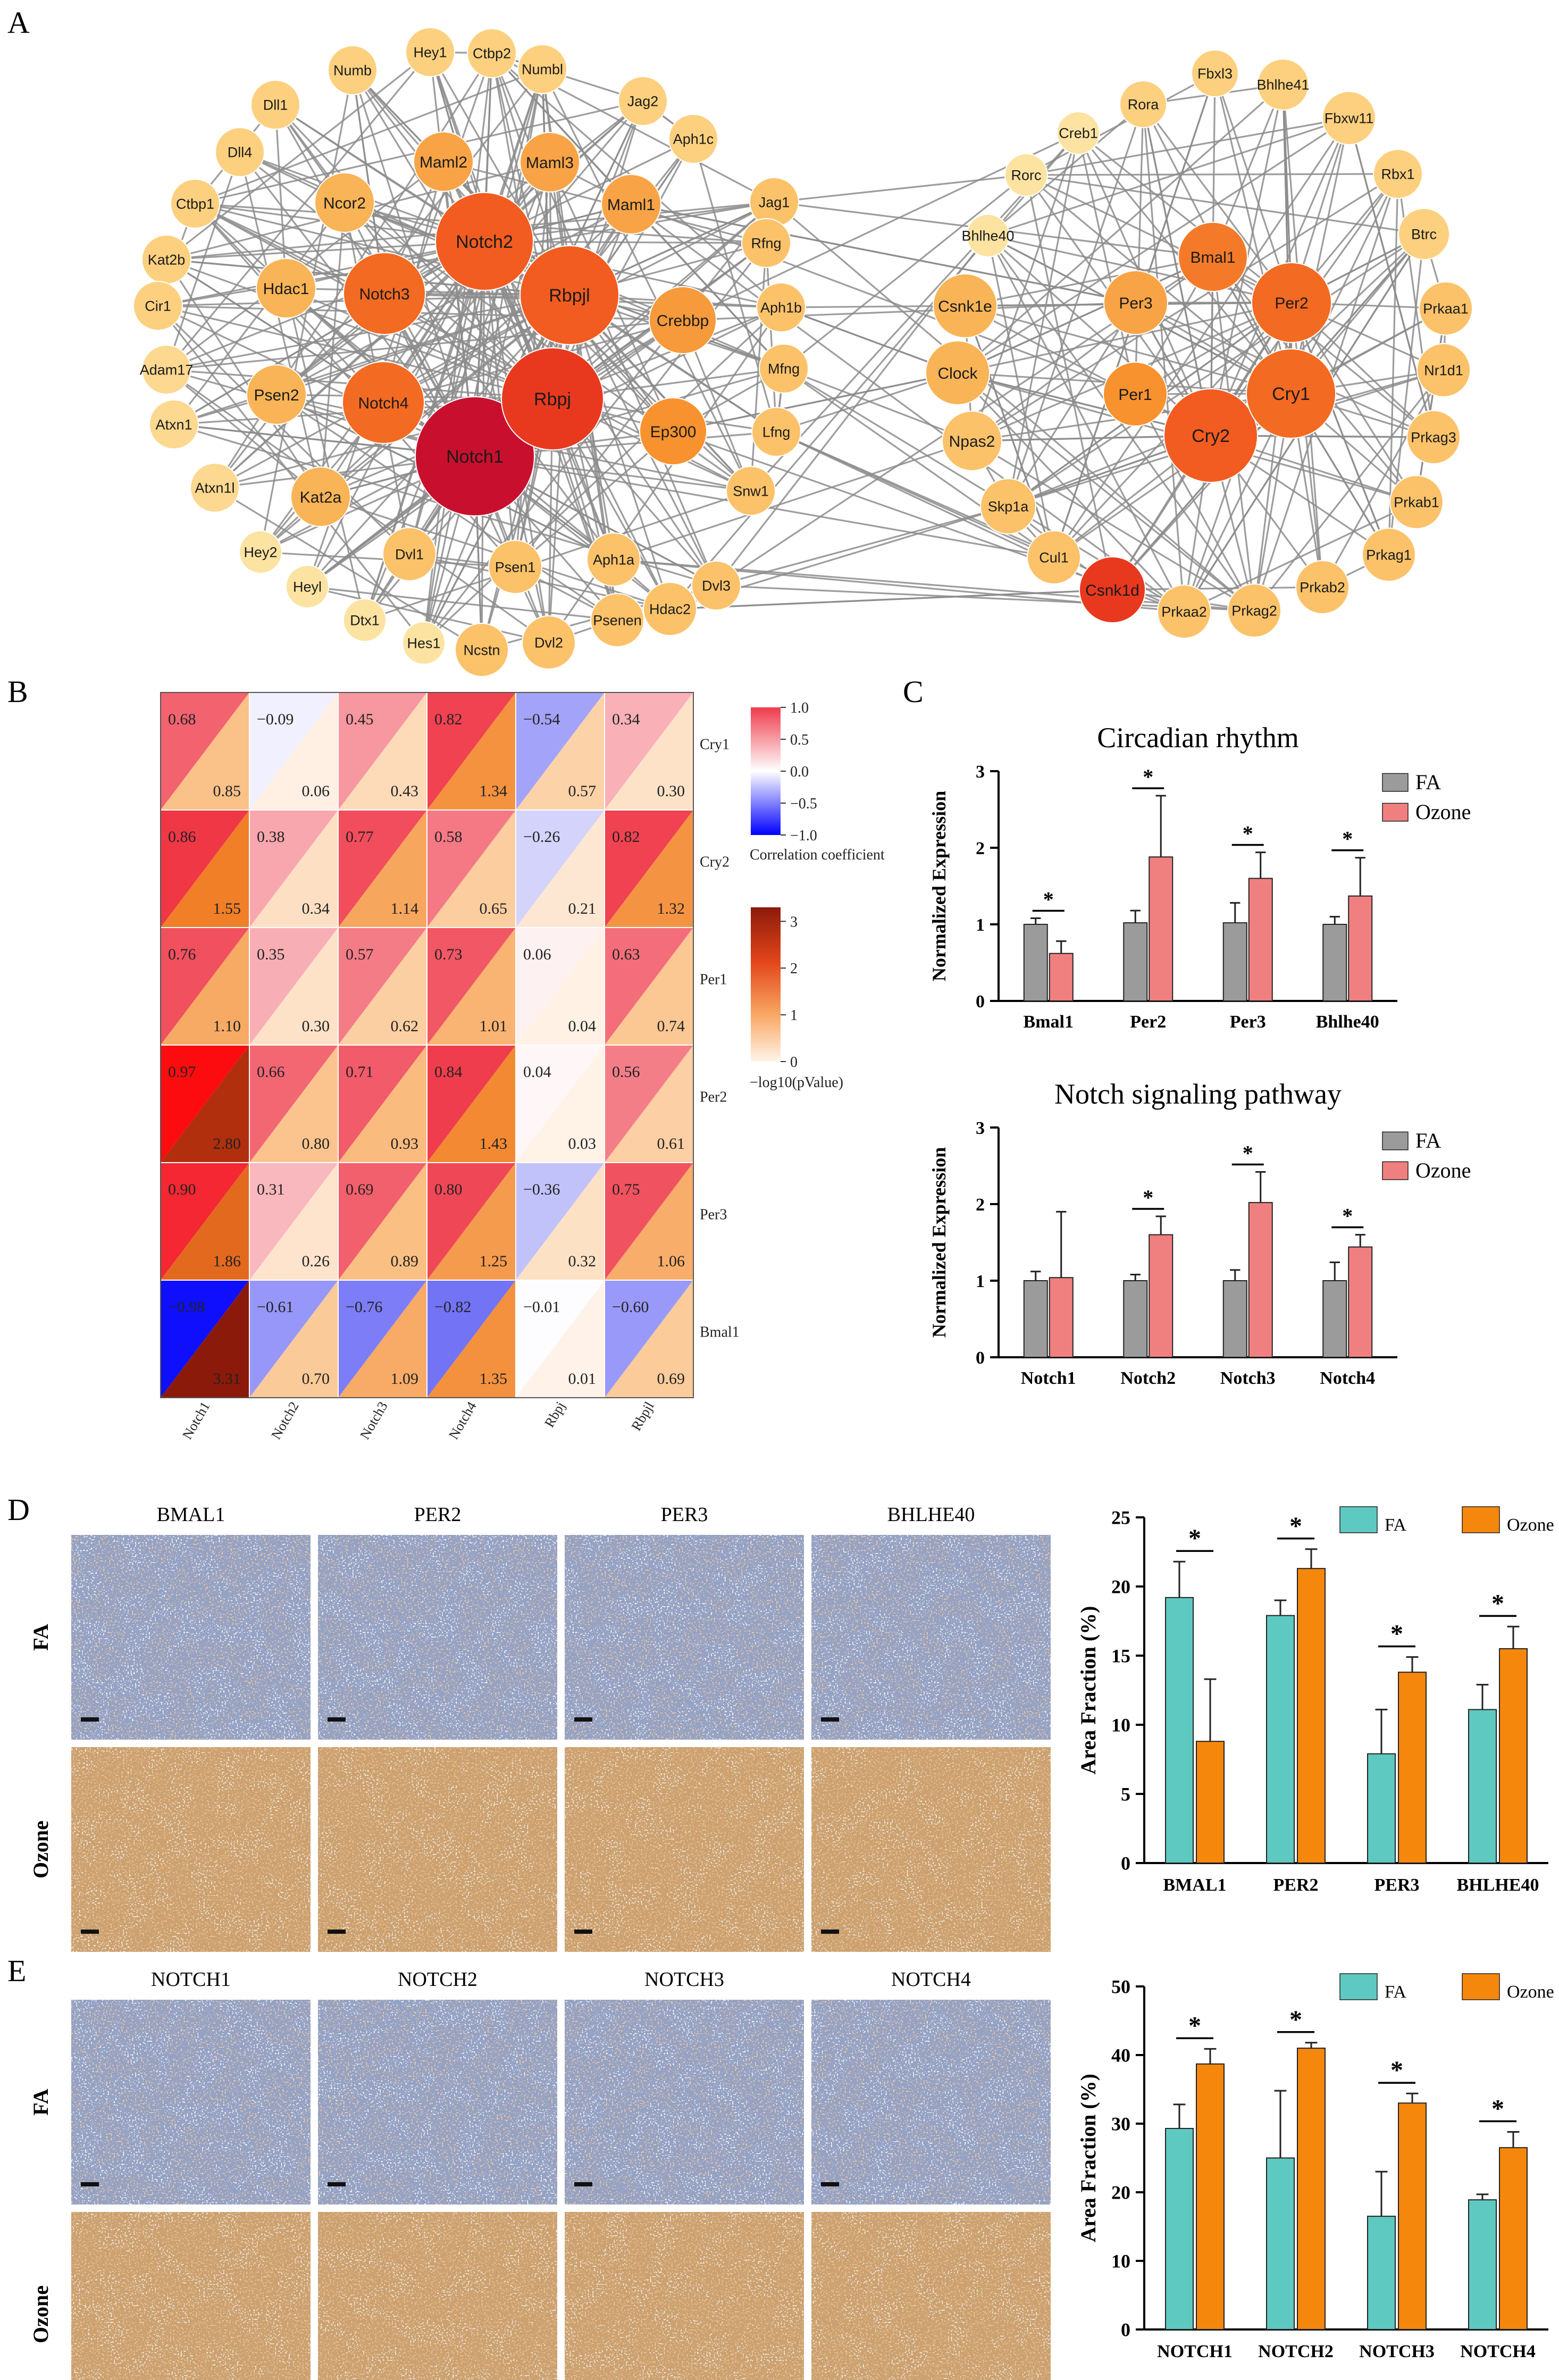  I want to click on node-dtx1: Dtx1, so click(365, 620).